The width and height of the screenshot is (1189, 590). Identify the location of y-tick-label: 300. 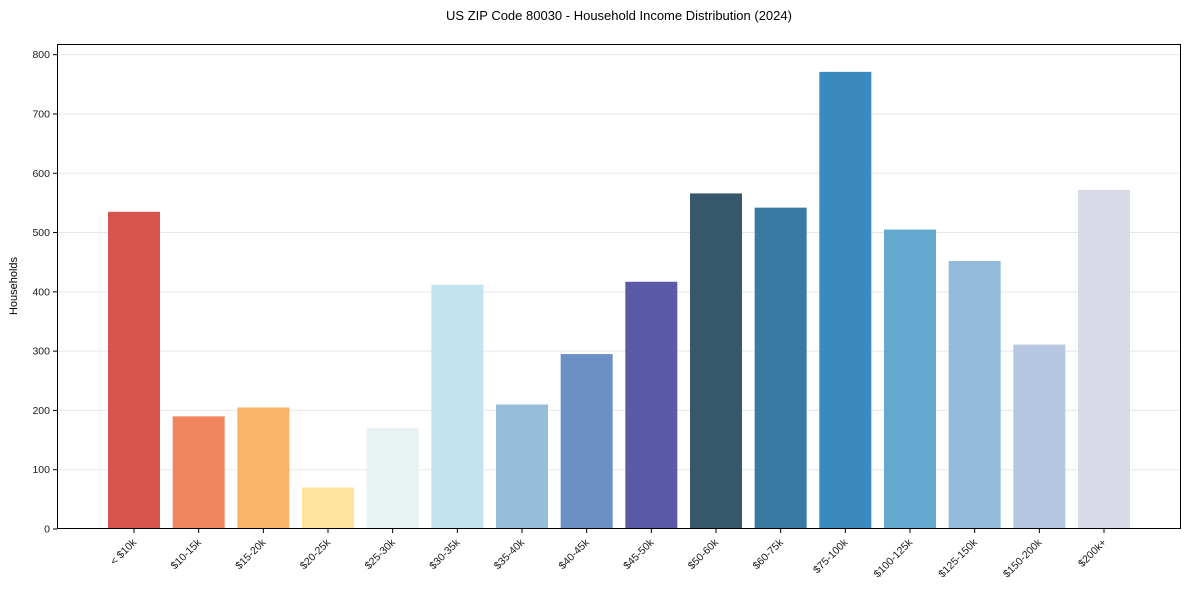
(41, 352).